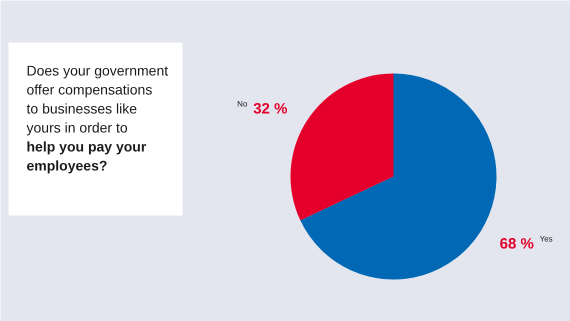 The height and width of the screenshot is (321, 570). Describe the element at coordinates (270, 109) in the screenshot. I see `data-label: 32 %` at that location.